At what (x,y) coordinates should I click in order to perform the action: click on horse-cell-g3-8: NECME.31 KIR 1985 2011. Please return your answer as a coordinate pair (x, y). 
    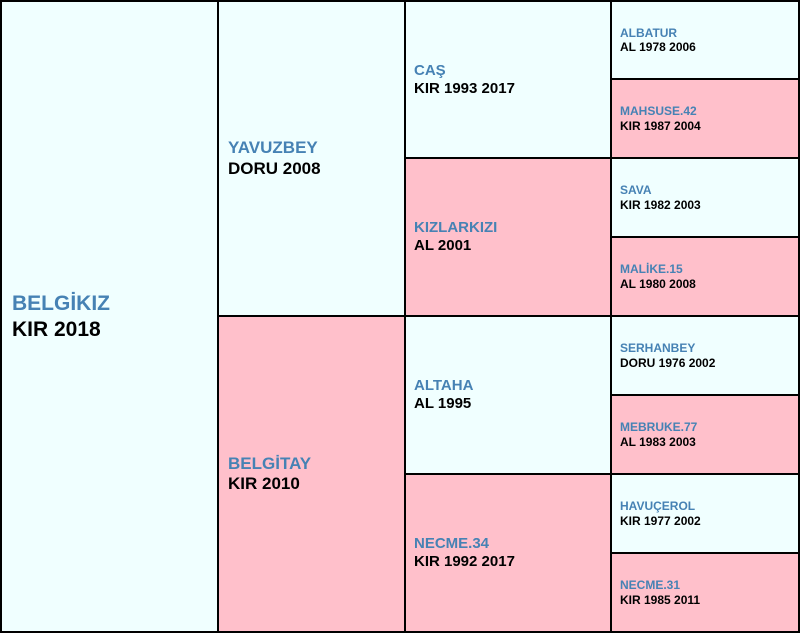
    Looking at the image, I should click on (705, 592).